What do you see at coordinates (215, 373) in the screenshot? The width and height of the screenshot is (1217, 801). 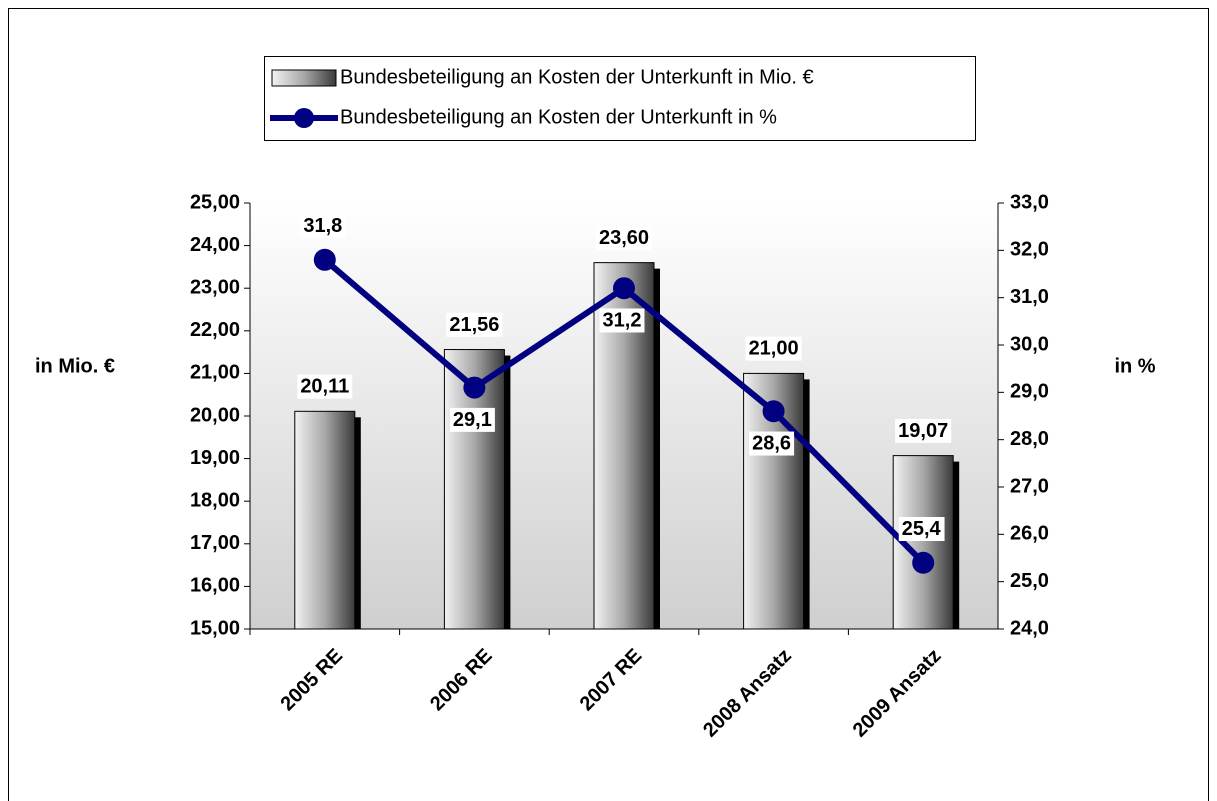 I see `y-tick-label: 21,00` at bounding box center [215, 373].